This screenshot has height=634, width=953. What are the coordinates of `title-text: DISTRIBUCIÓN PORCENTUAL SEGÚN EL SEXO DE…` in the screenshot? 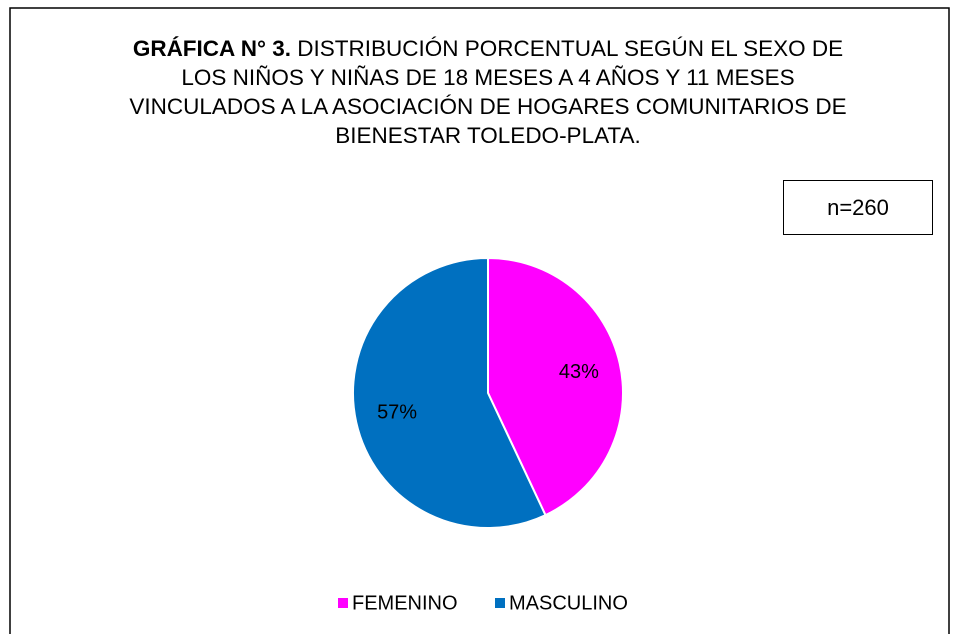 It's located at (488, 92).